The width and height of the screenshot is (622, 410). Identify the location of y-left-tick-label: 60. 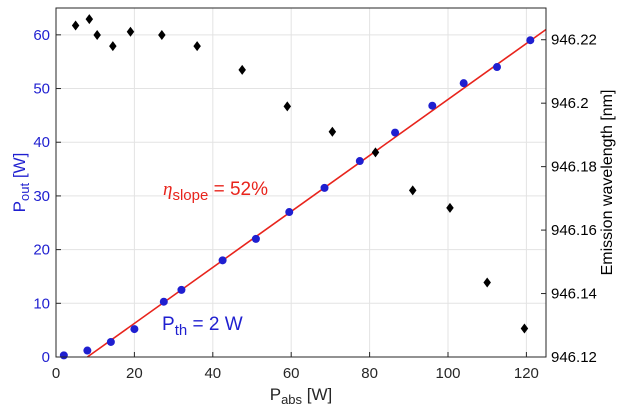
(41, 35).